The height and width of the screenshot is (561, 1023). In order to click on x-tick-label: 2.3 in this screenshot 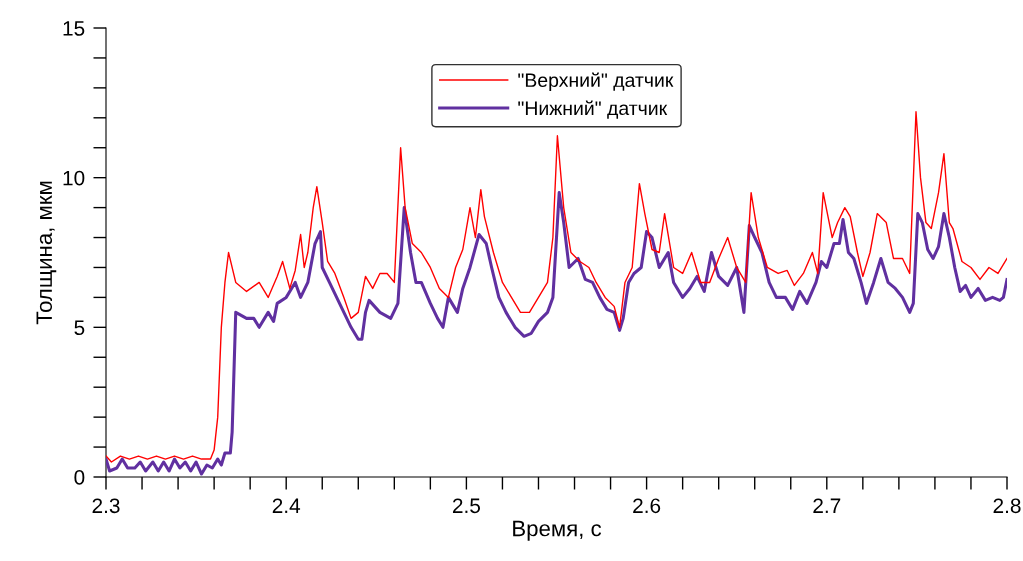, I will do `click(106, 506)`.